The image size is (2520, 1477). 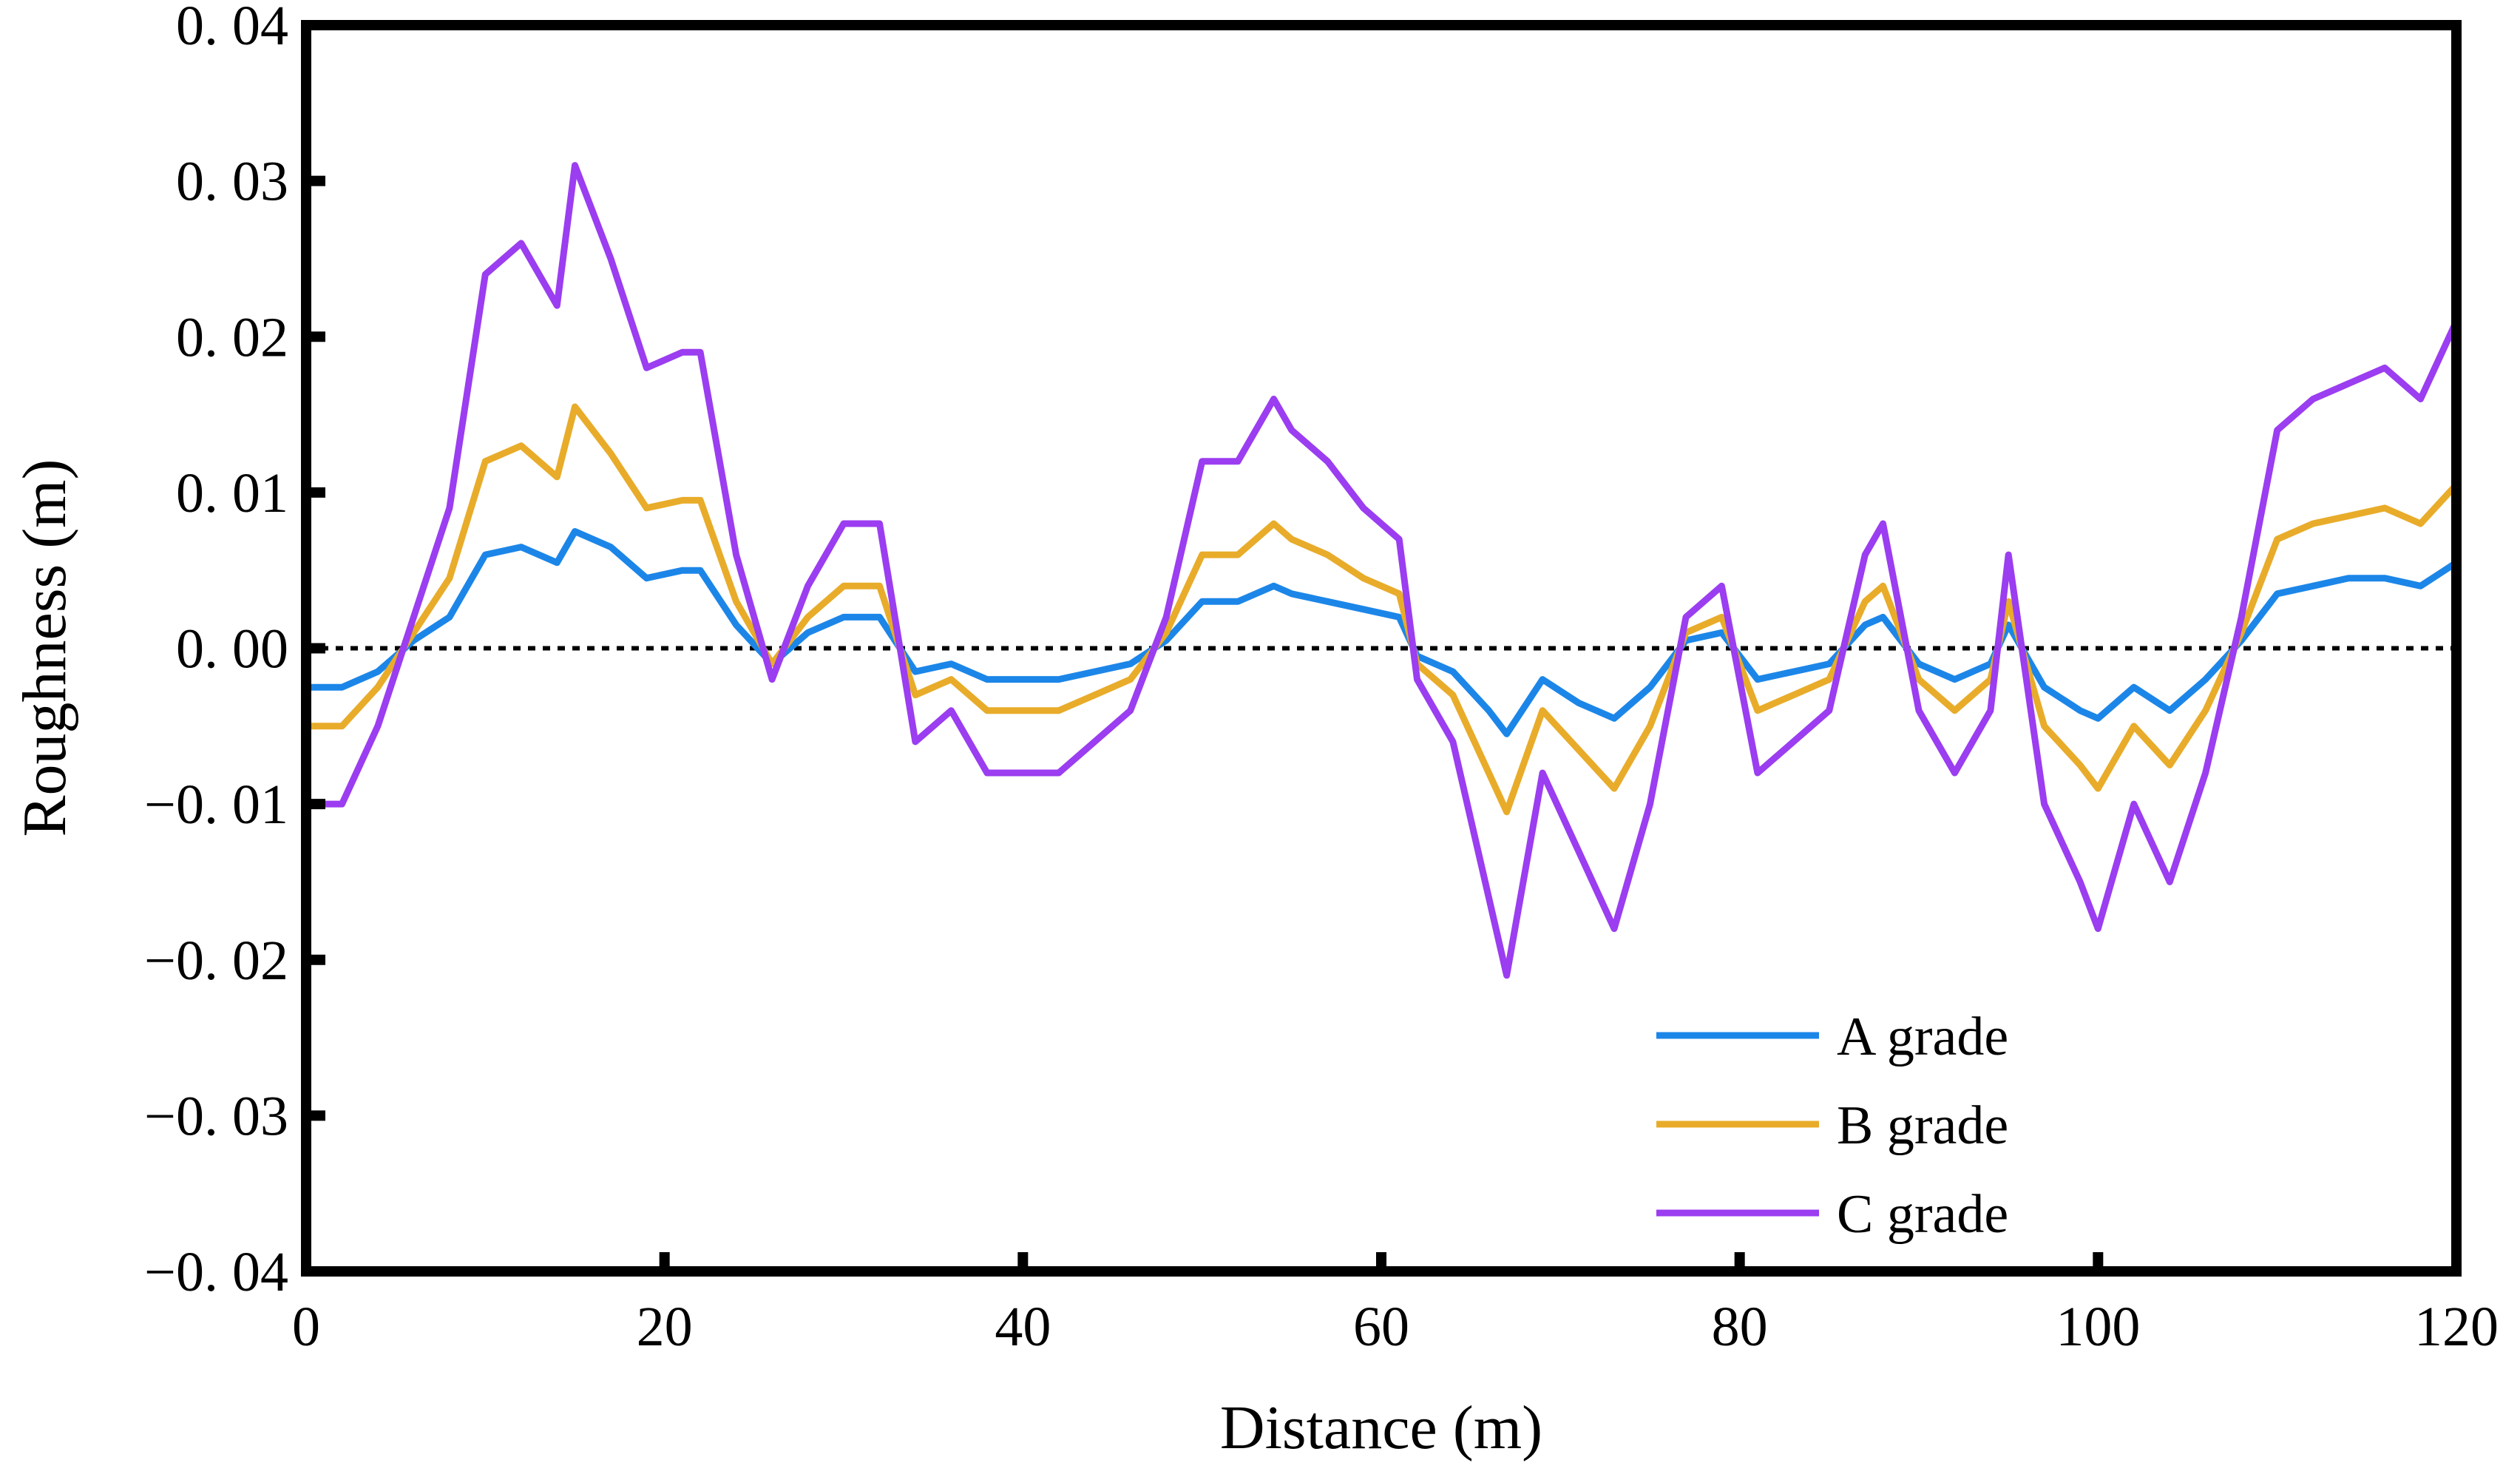 What do you see at coordinates (44, 648) in the screenshot?
I see `y-axis-title: Roughness (m)` at bounding box center [44, 648].